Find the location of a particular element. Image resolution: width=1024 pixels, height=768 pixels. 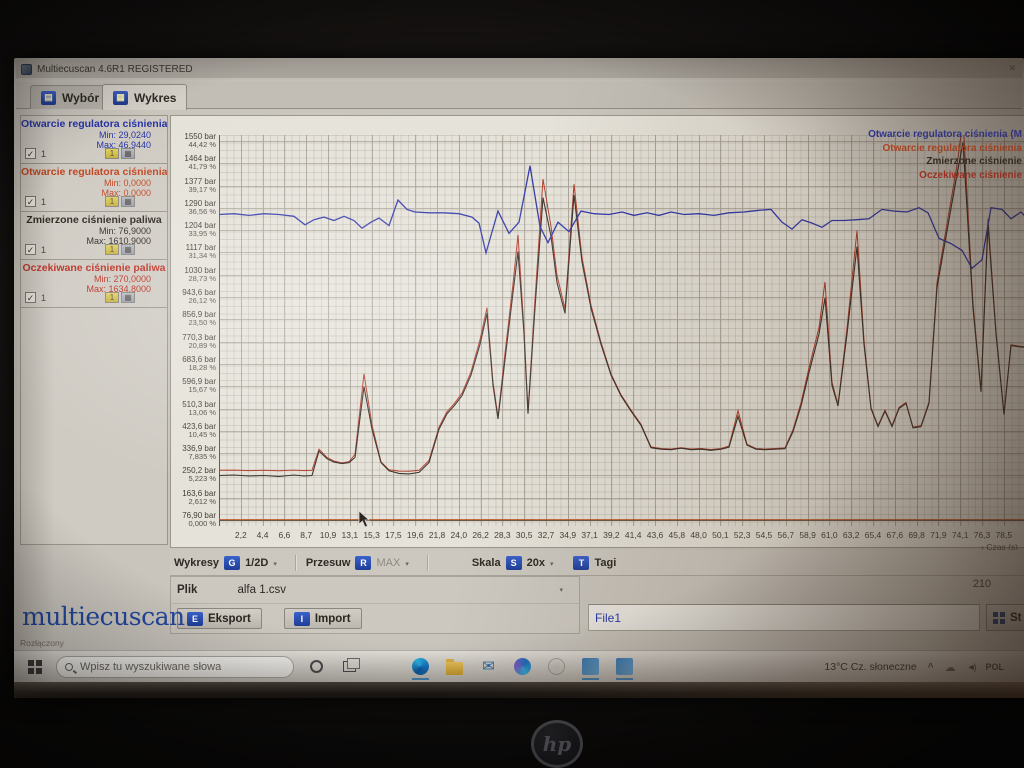

y-tick-label: 683,6 bar 18,28 % is located at coordinates (199, 363).